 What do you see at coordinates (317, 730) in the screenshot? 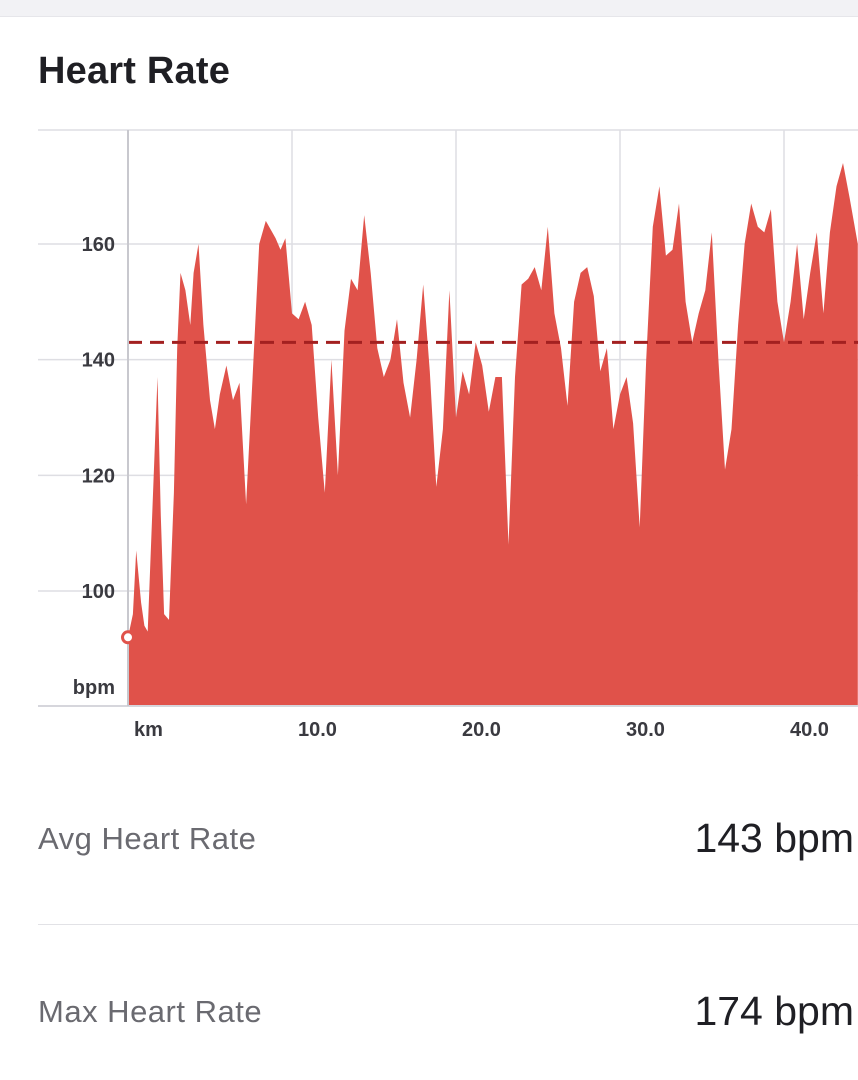
I see `x-tick-label-10: 10.0` at bounding box center [317, 730].